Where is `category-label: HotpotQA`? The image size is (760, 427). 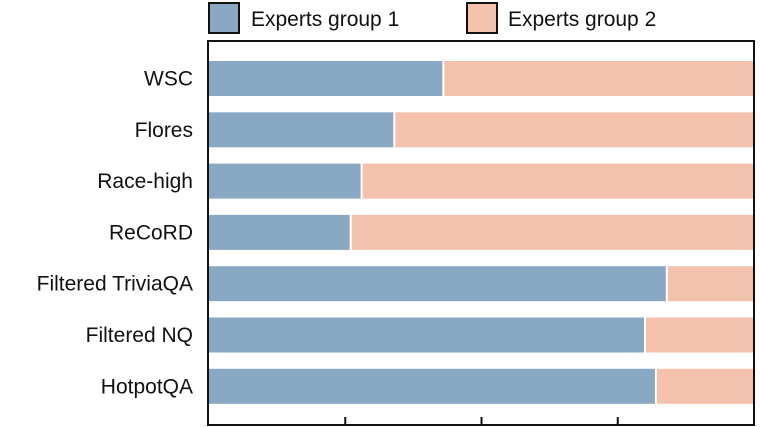 category-label: HotpotQA is located at coordinates (147, 386).